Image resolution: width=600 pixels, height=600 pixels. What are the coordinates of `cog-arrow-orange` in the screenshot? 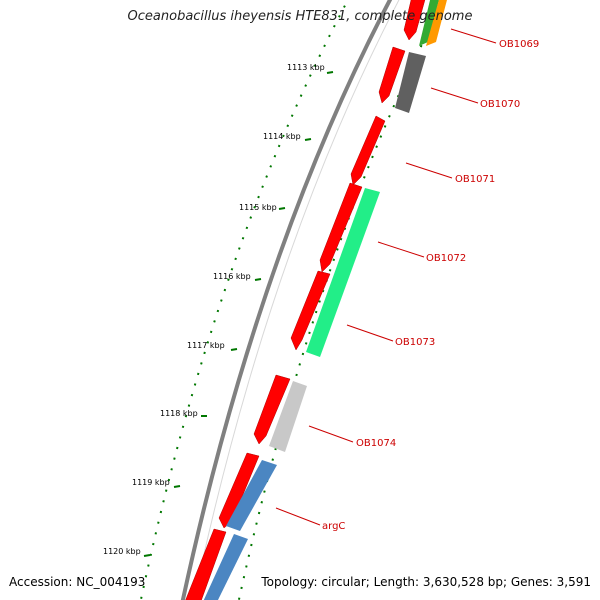 It's located at (436, 23).